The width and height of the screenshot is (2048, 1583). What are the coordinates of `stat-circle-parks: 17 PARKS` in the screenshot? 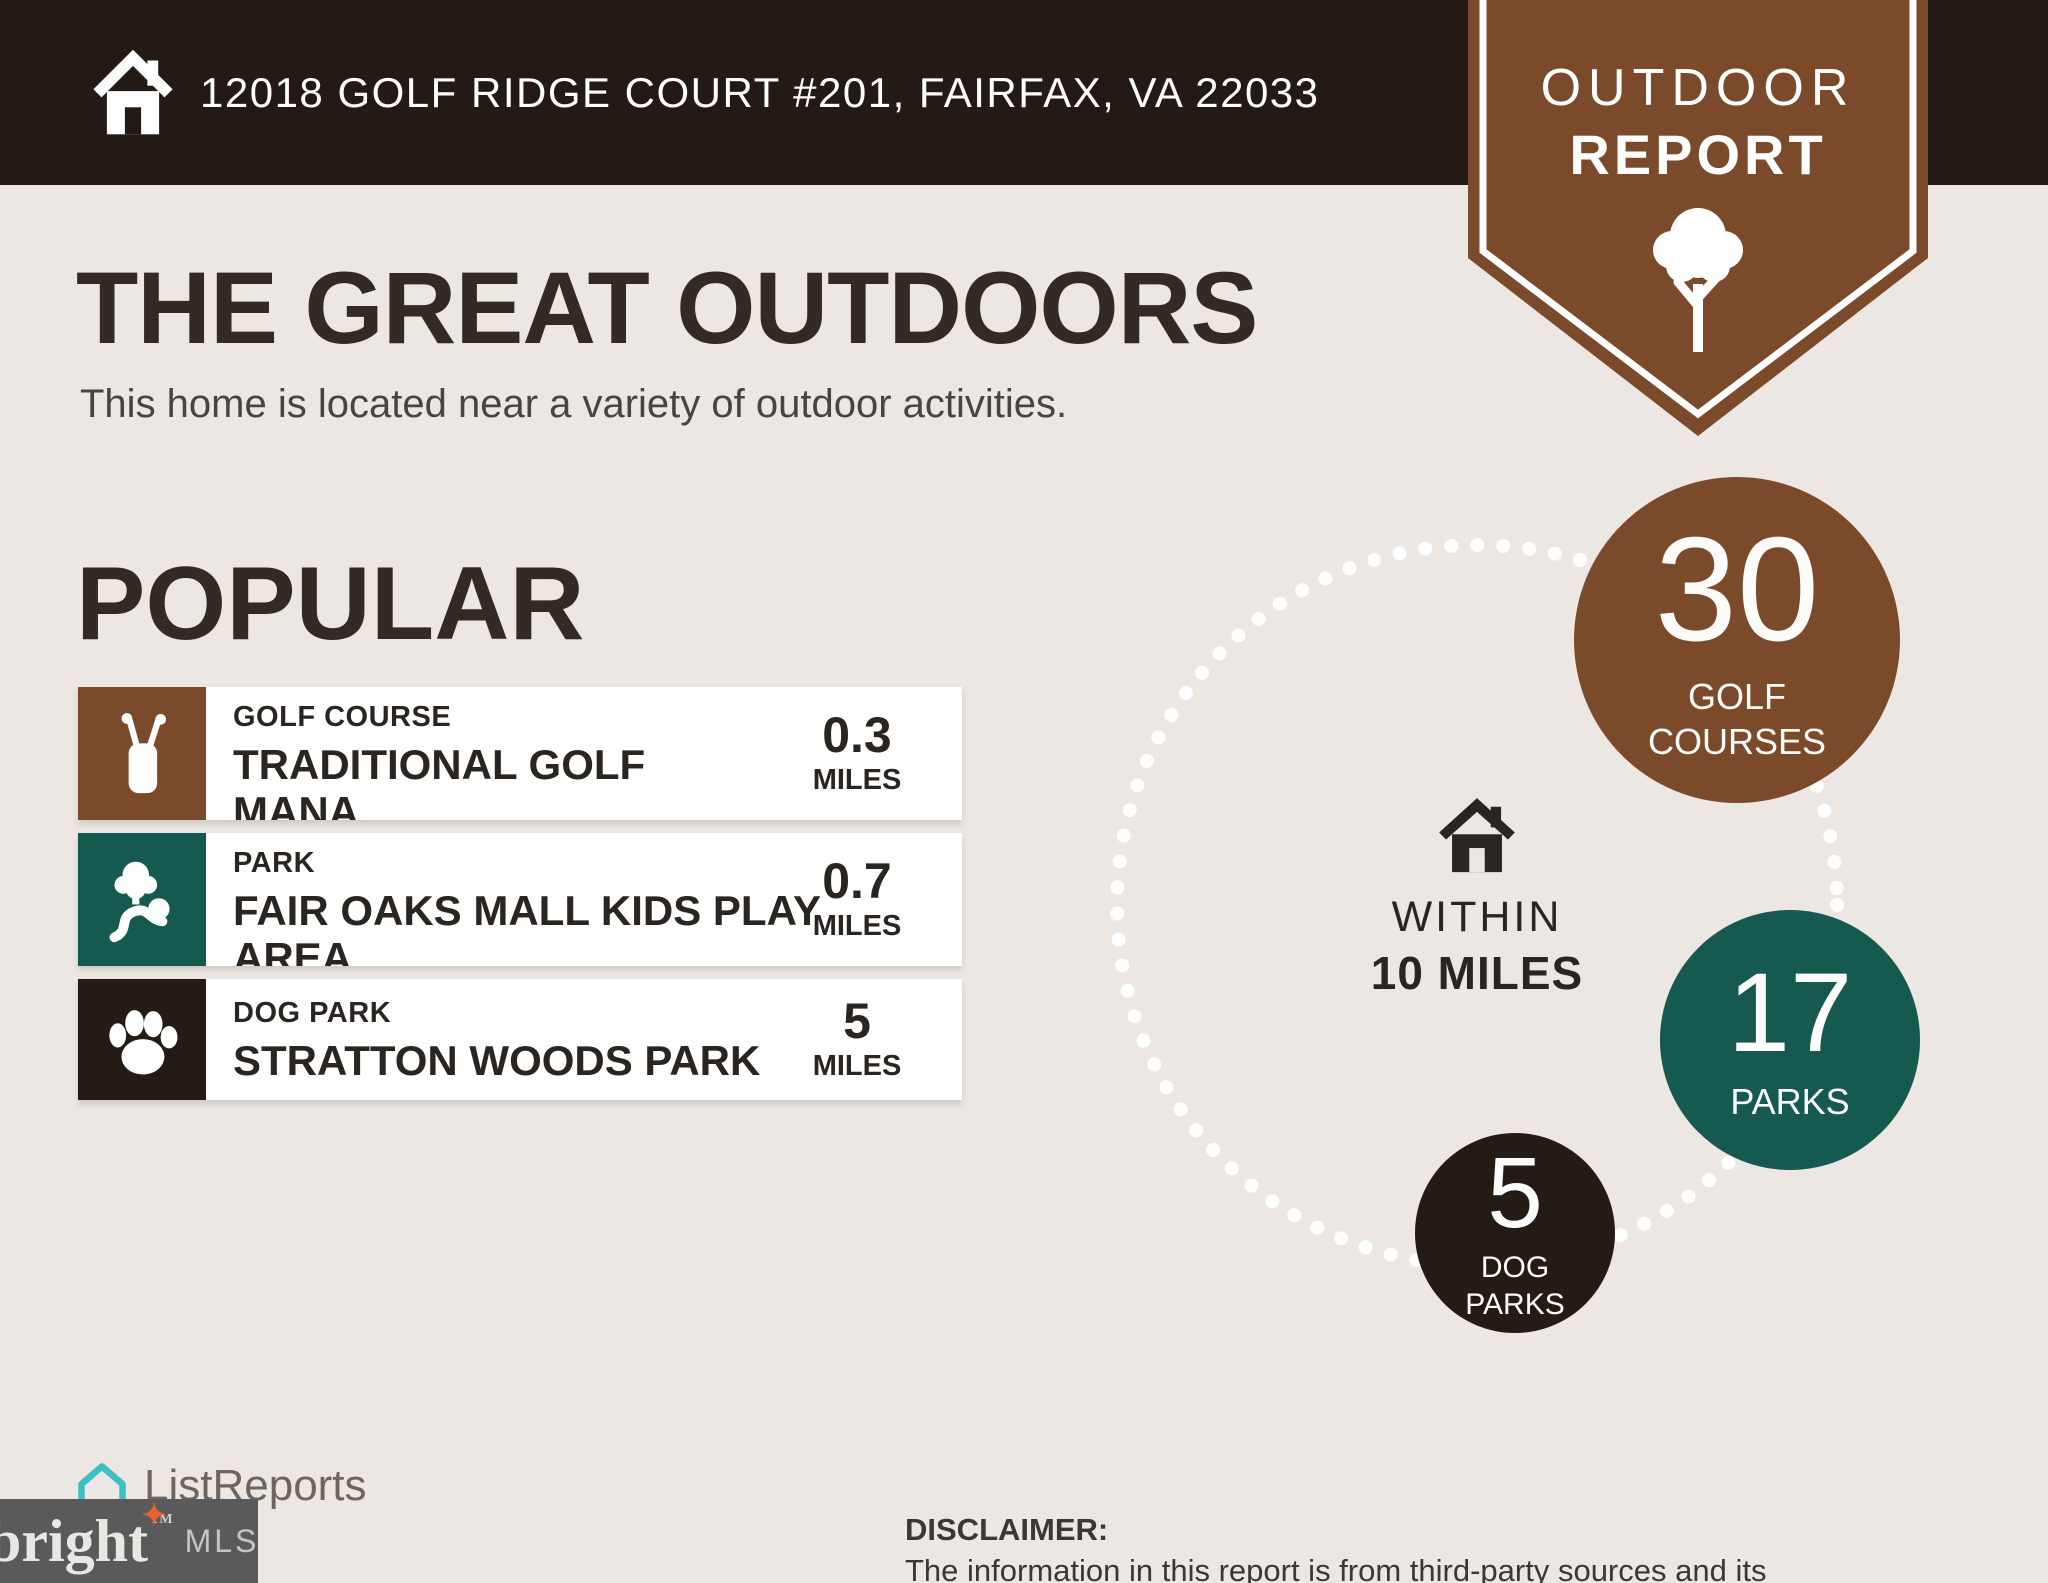 It's located at (1790, 1040).